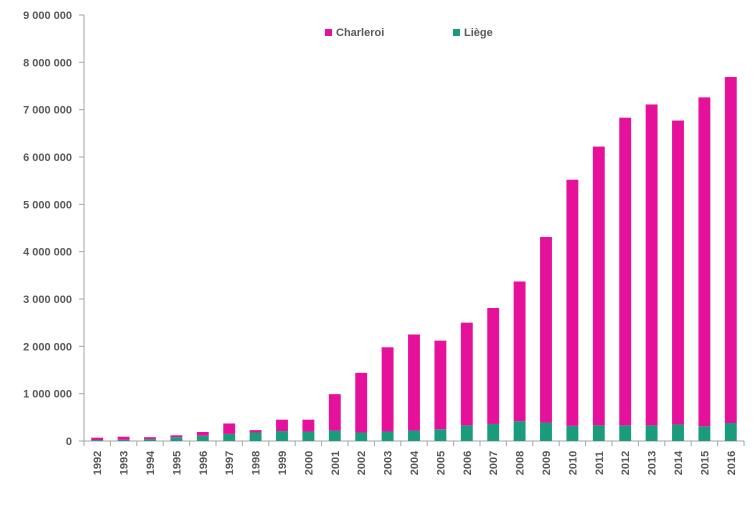 This screenshot has height=505, width=756. Describe the element at coordinates (360, 33) in the screenshot. I see `legend-label: Charleroi` at that location.